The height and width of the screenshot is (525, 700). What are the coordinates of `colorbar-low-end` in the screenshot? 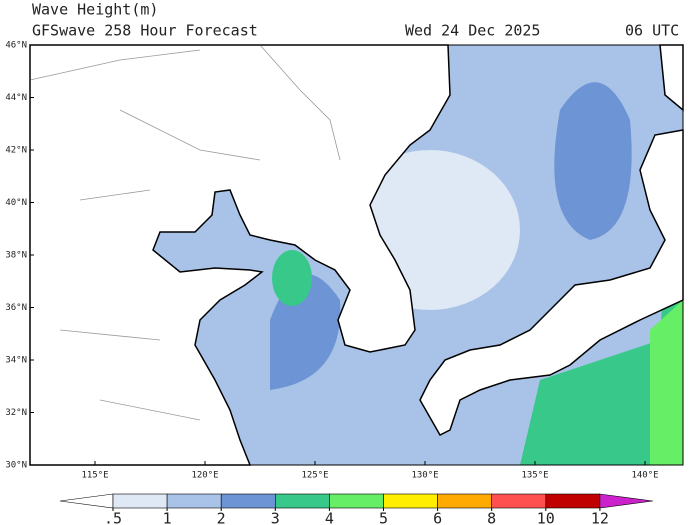 It's located at (86, 501).